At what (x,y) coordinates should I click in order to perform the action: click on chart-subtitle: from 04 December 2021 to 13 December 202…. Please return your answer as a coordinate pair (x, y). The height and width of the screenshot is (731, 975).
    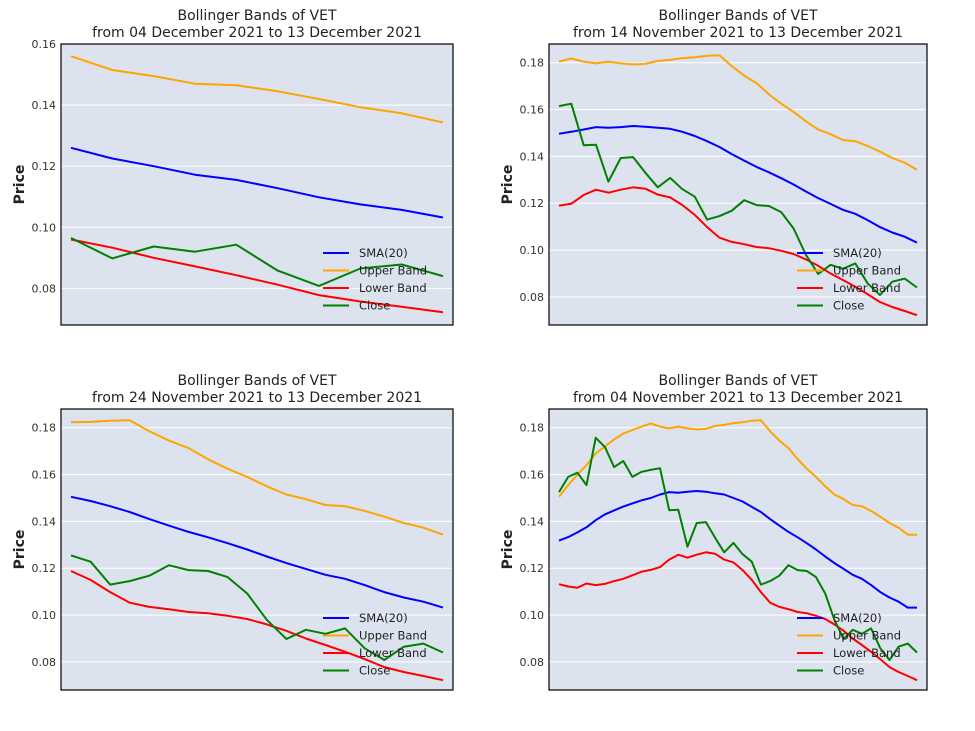
    Looking at the image, I should click on (257, 33).